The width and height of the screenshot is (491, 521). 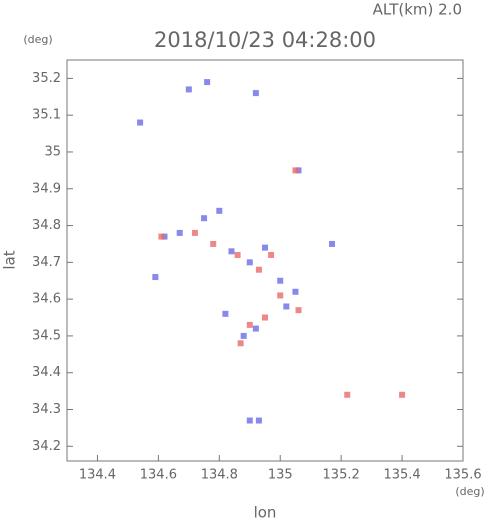 What do you see at coordinates (10, 259) in the screenshot?
I see `y-axis-label: lat` at bounding box center [10, 259].